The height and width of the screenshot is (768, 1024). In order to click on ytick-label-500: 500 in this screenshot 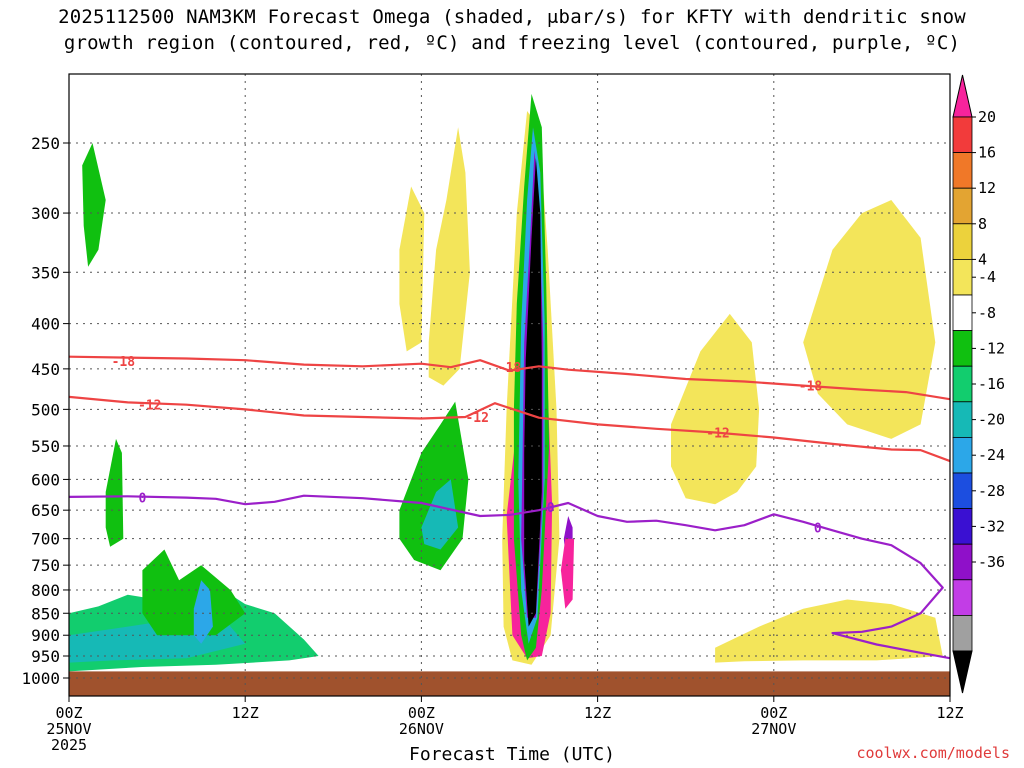, I will do `click(45, 409)`.